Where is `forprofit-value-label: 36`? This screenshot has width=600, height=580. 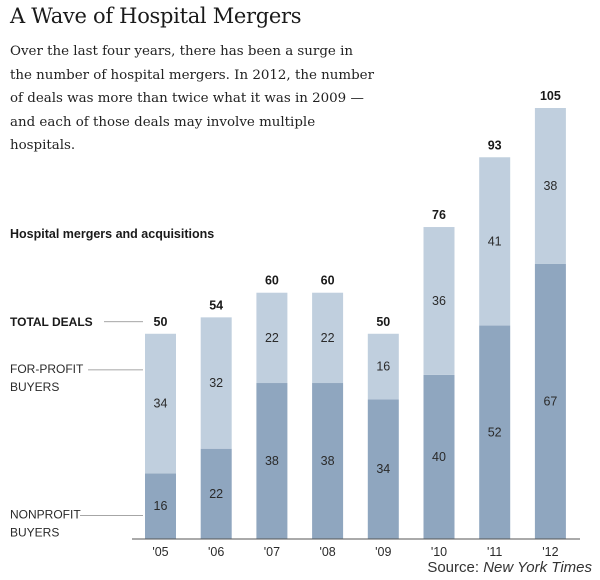 forprofit-value-label: 36 is located at coordinates (439, 301).